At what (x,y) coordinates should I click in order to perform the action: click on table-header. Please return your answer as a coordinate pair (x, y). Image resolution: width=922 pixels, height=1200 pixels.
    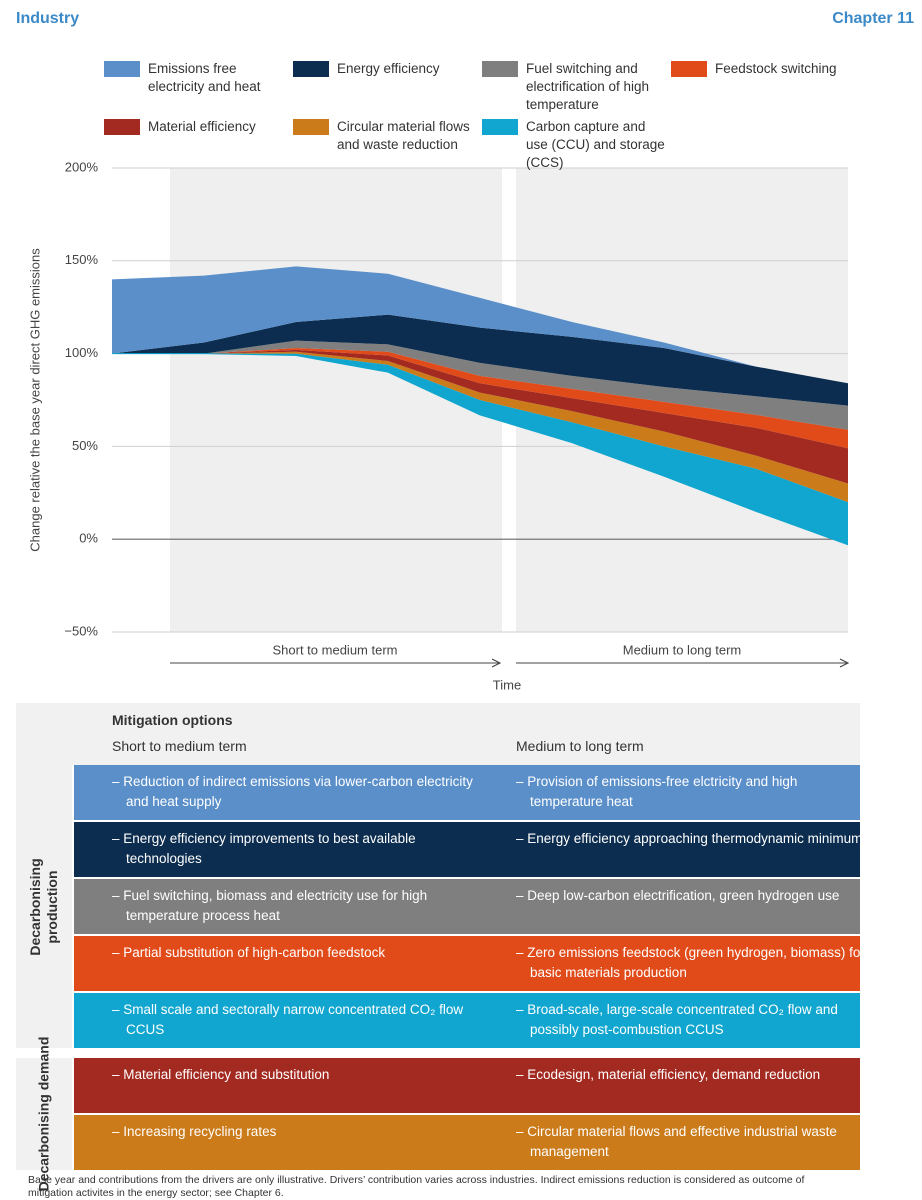
    Looking at the image, I should click on (438, 734).